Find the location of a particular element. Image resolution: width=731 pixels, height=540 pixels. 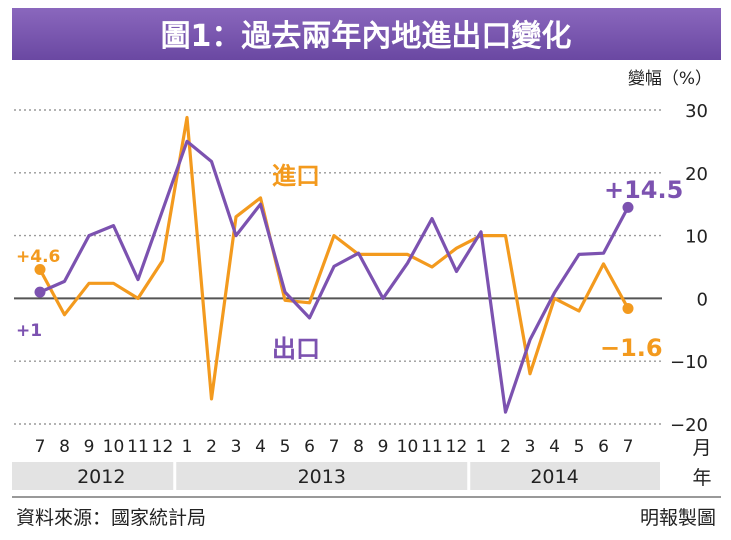

footer-divider is located at coordinates (366, 497).